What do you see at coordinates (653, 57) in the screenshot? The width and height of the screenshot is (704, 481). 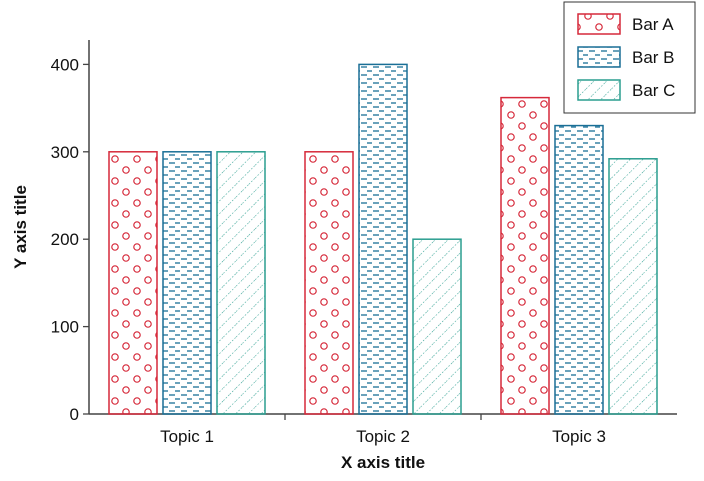 I see `legend-label: Bar B` at bounding box center [653, 57].